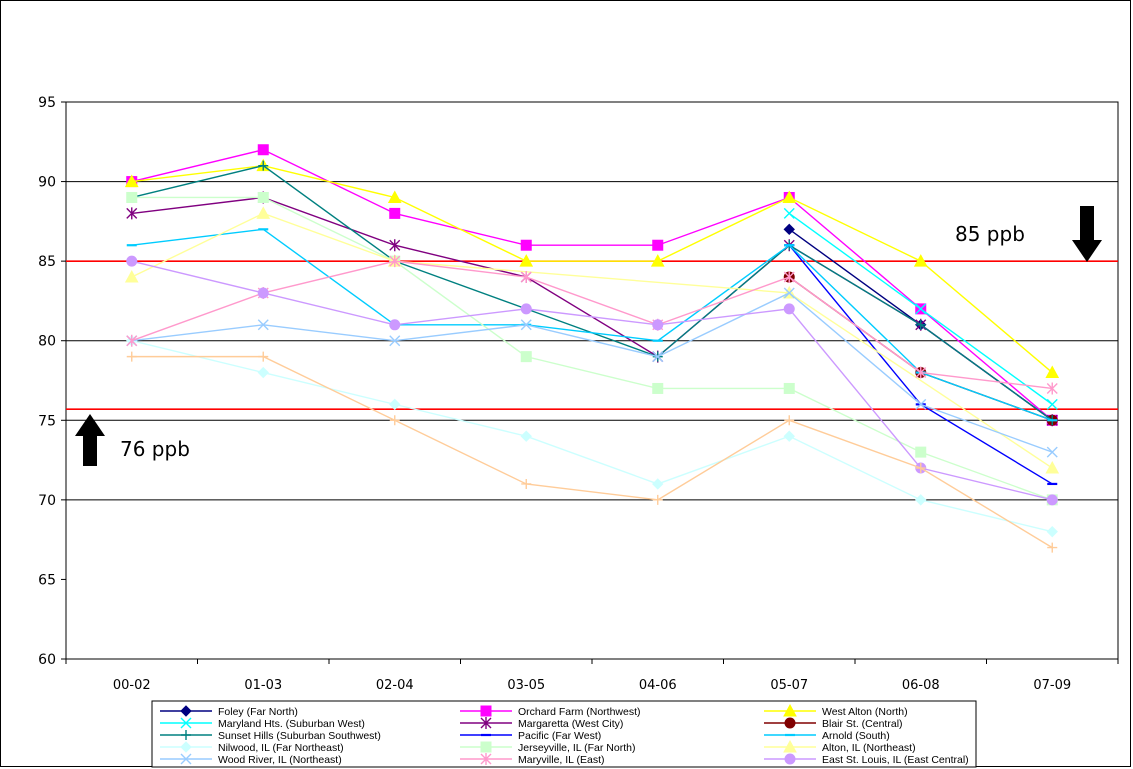  I want to click on legend-label: Nilwood, IL (Far Northeast), so click(281, 748).